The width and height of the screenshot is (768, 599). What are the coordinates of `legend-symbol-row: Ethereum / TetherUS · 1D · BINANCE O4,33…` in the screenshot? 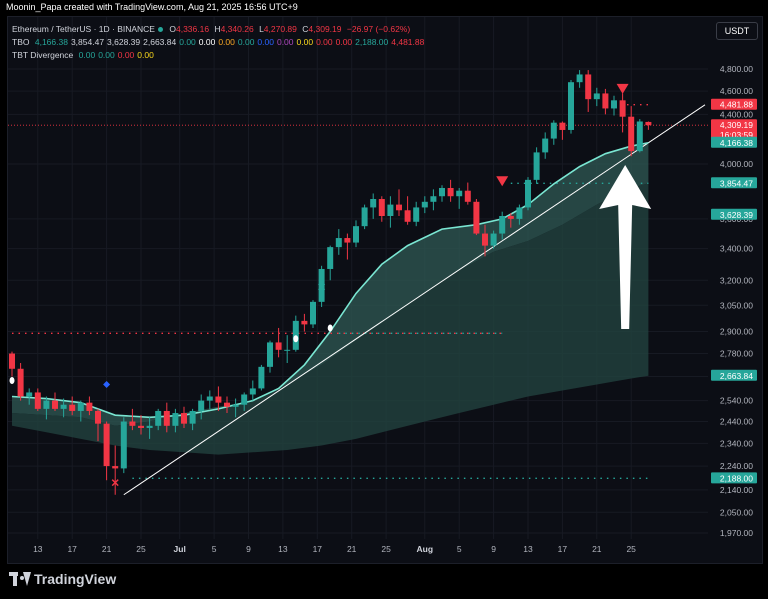 It's located at (212, 29).